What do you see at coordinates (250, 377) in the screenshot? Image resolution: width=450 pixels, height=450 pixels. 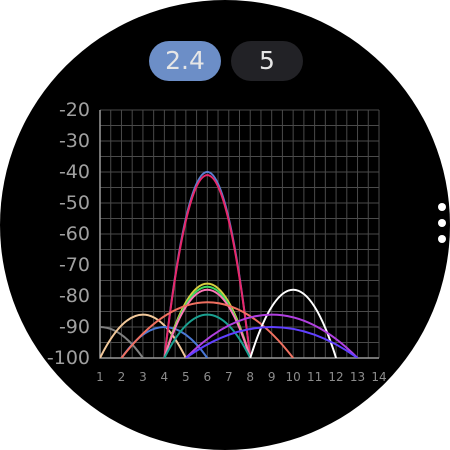 I see `x-tick-label: 8` at bounding box center [250, 377].